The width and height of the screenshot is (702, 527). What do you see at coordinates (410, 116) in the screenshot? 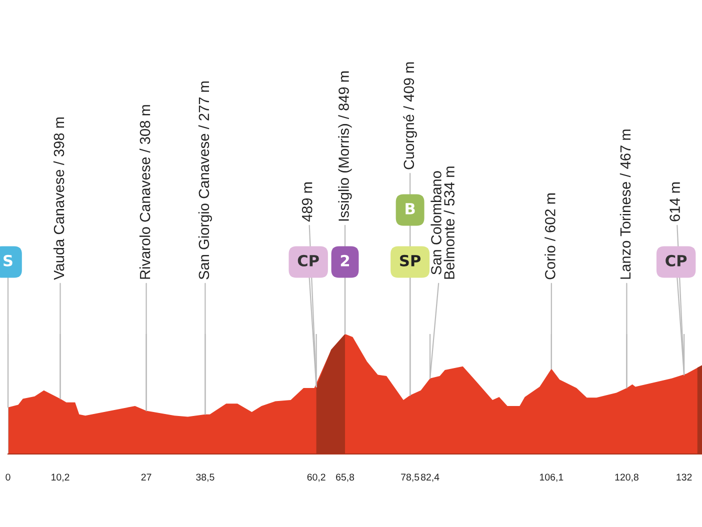
I see `annotation: Cuorgné / 409 m` at bounding box center [410, 116].